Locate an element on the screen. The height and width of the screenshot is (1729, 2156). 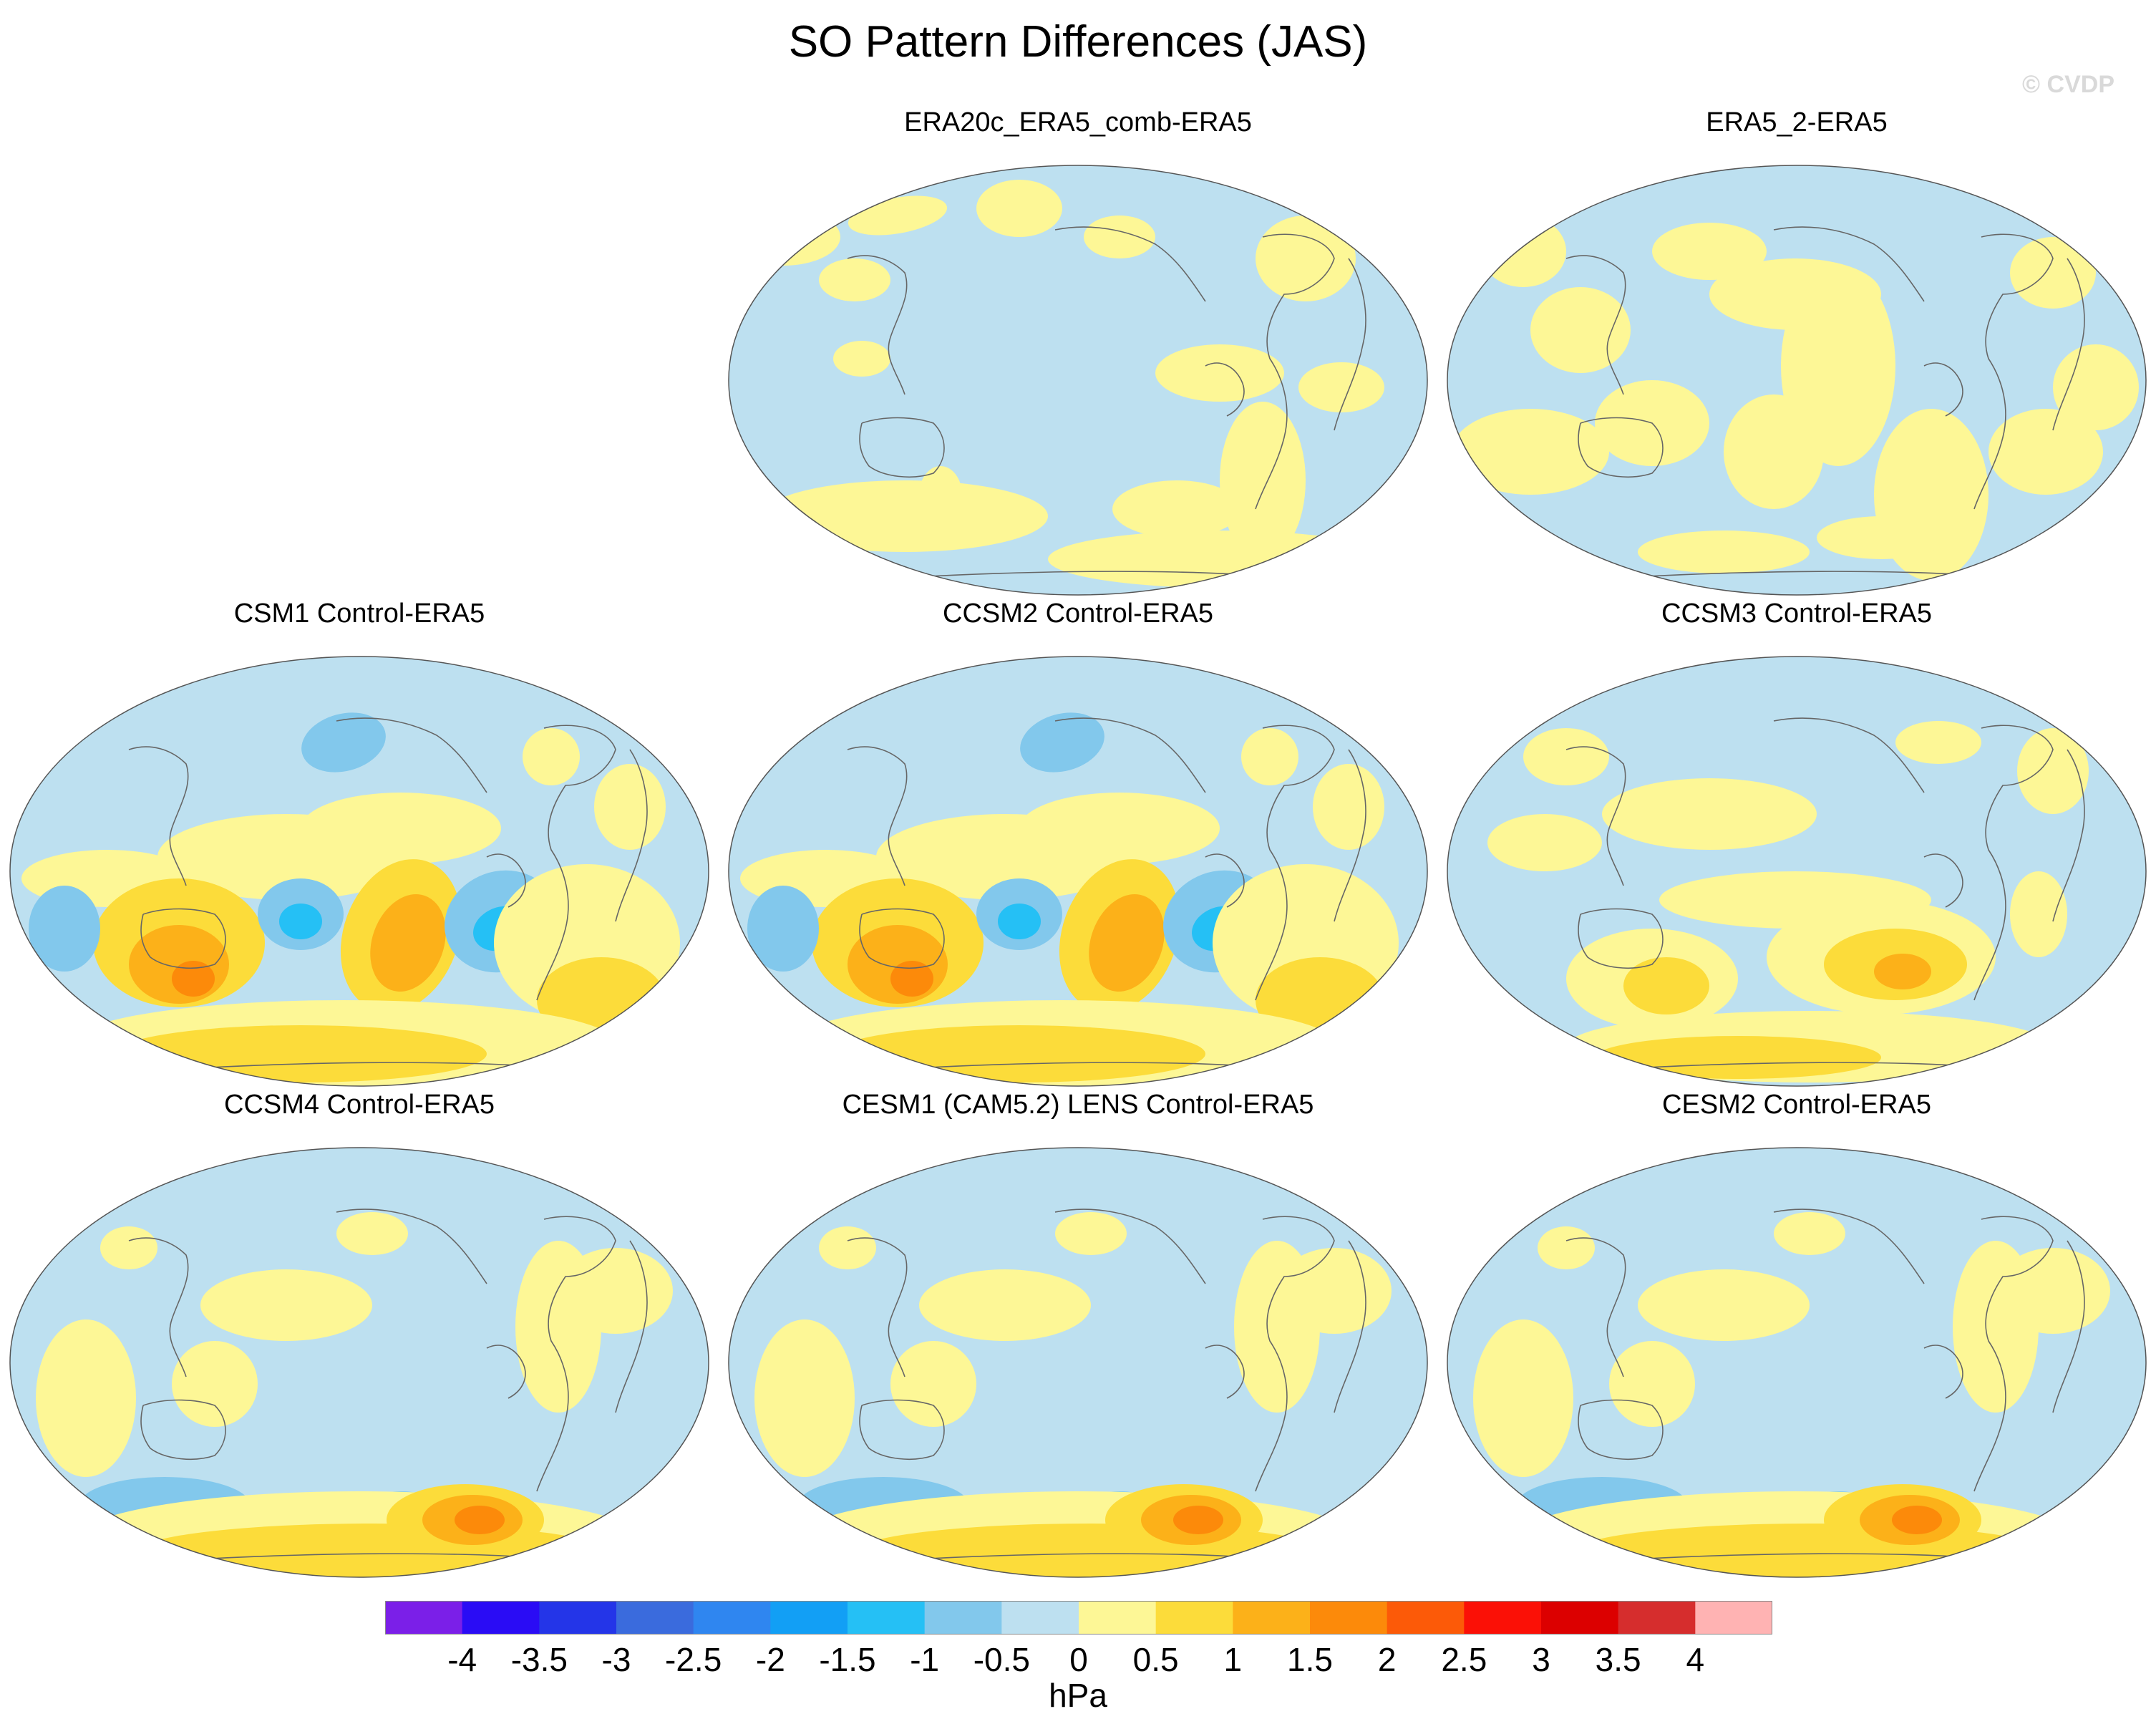
map-panel: CSM1 Control-ERA5 is located at coordinates (359, 847).